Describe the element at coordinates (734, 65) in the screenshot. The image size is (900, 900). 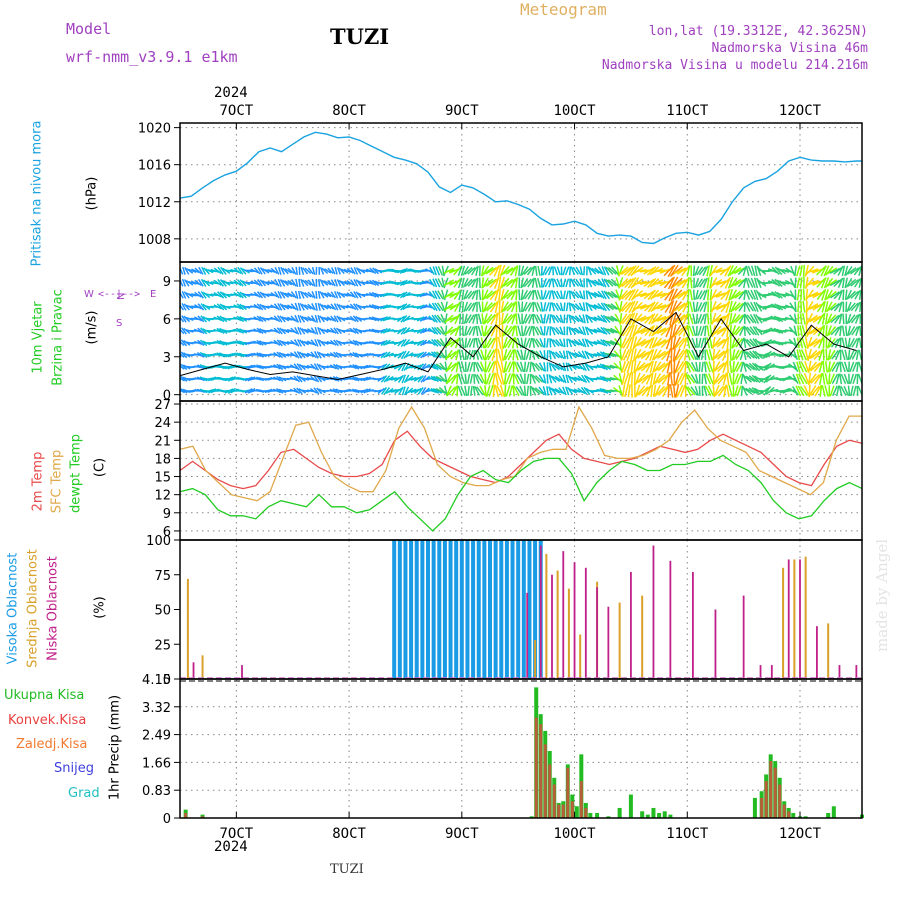
I see `model-elevation-text: Nadmorska Visina u modelu 214.216m` at that location.